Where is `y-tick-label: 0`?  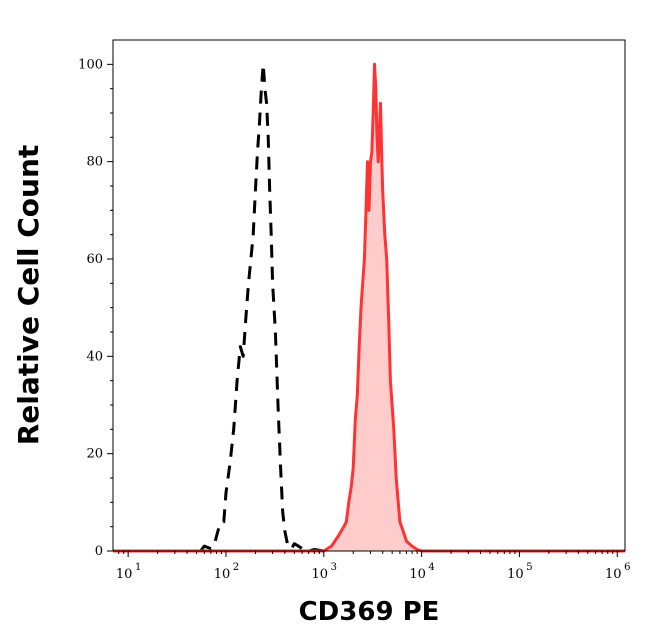 y-tick-label: 0 is located at coordinates (99, 551).